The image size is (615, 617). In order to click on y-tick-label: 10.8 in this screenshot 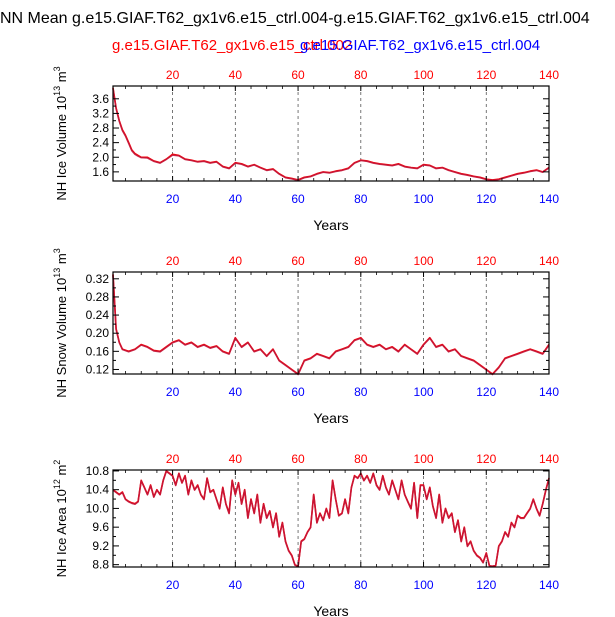, I will do `click(98, 471)`.